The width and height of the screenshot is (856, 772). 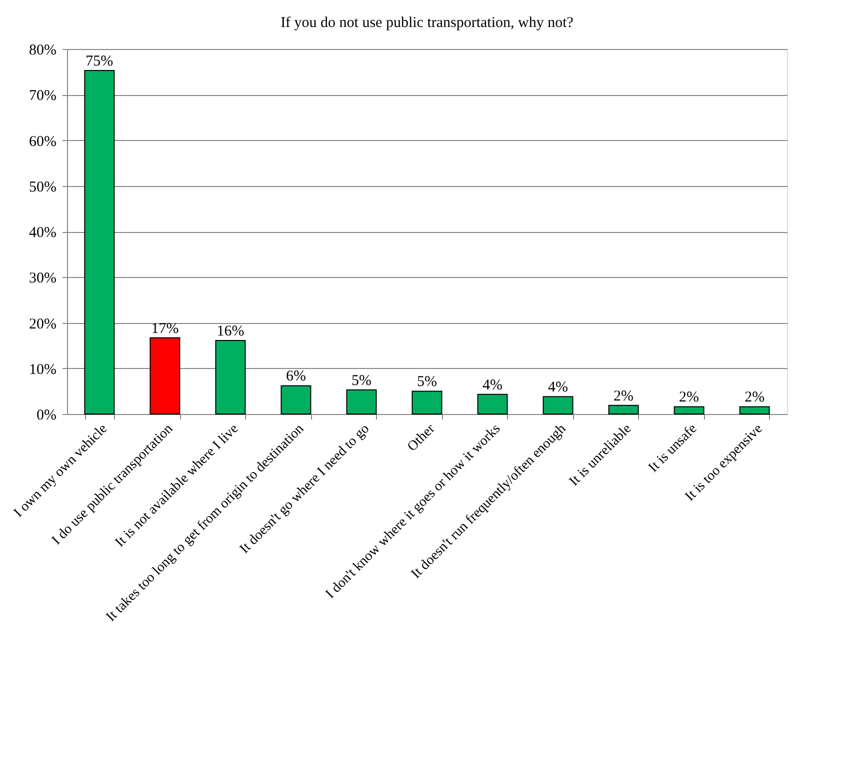 What do you see at coordinates (42, 50) in the screenshot?
I see `y-tick-label: 80%` at bounding box center [42, 50].